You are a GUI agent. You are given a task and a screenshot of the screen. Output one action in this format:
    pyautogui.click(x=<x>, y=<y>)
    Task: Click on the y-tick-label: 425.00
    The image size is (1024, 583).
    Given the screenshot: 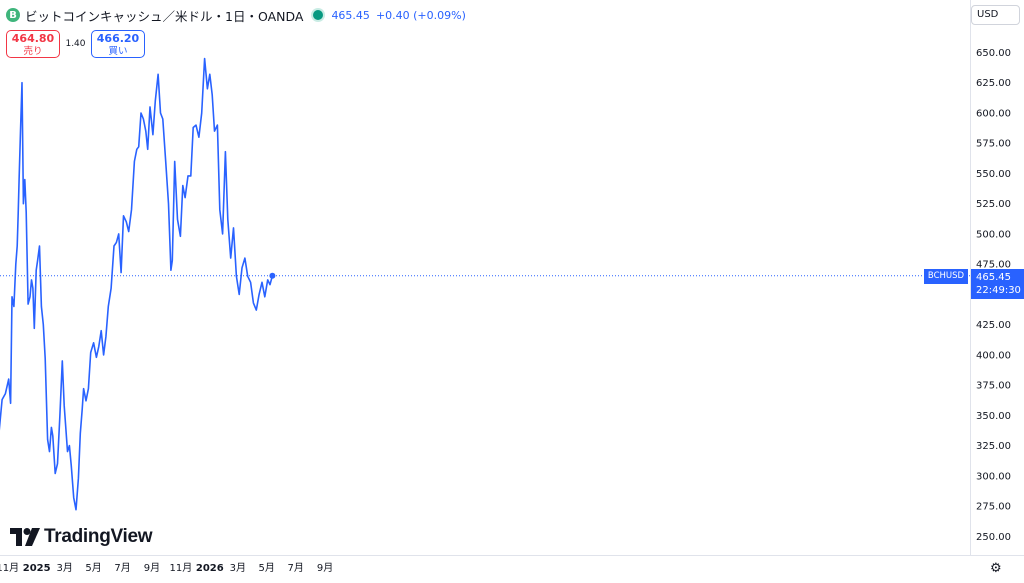 What is the action you would take?
    pyautogui.click(x=993, y=325)
    